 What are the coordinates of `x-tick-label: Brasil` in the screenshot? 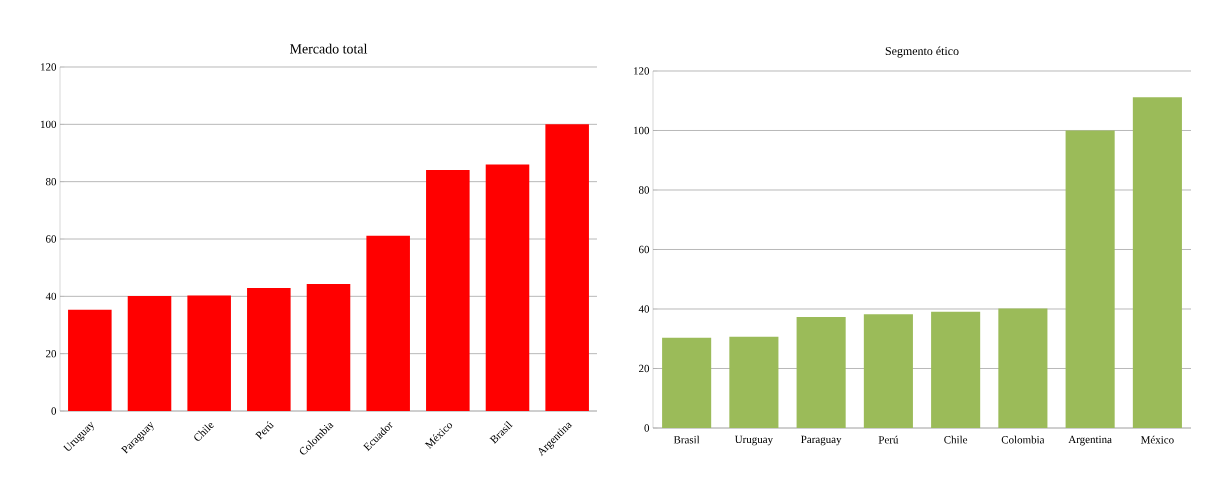 It's located at (686, 439).